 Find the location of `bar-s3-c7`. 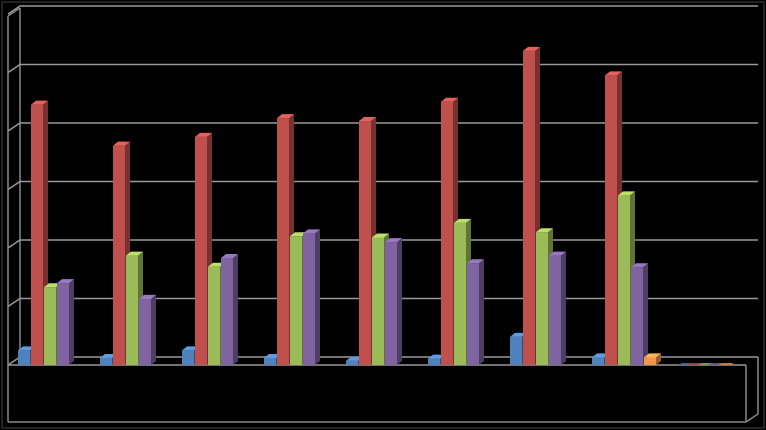

bar-s3-c7 is located at coordinates (557, 308).